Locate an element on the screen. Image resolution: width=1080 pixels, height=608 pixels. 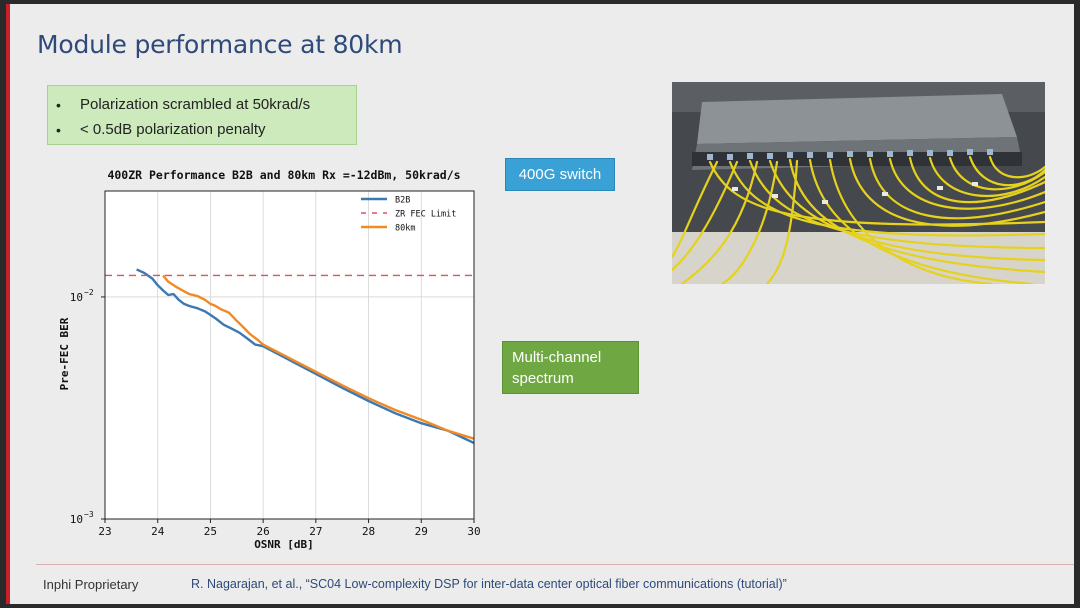
switch-label-tag: 400G switch is located at coordinates (560, 174).